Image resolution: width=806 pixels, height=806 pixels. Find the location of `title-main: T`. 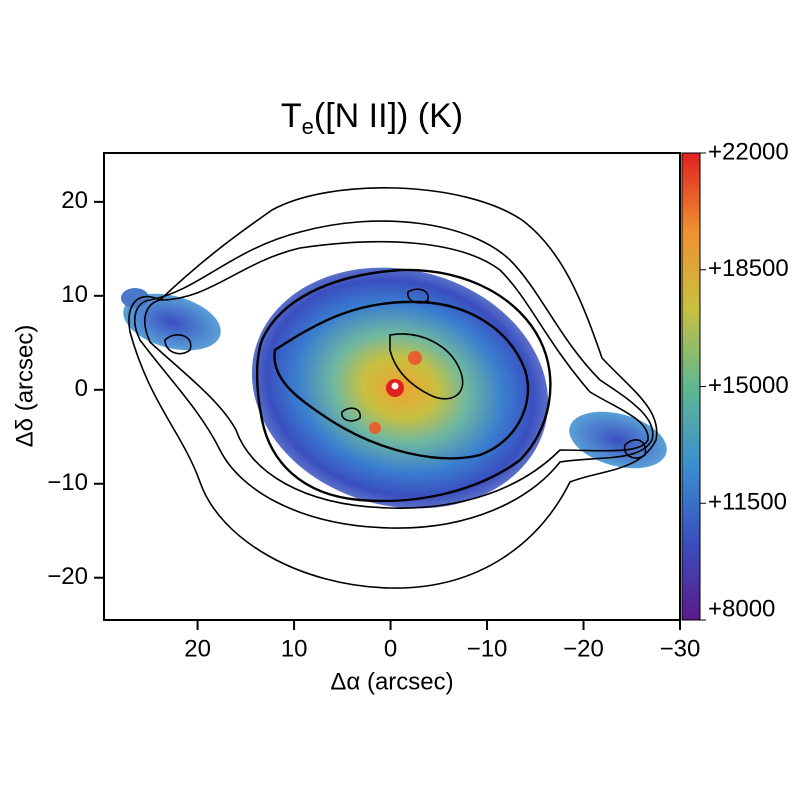

title-main: T is located at coordinates (291, 116).